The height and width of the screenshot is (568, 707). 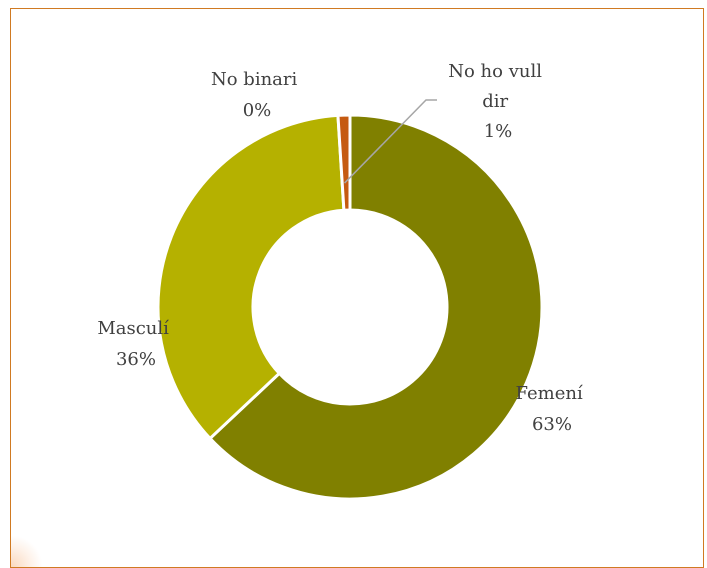 What do you see at coordinates (135, 344) in the screenshot?
I see `label-masculi: Masculí 36%` at bounding box center [135, 344].